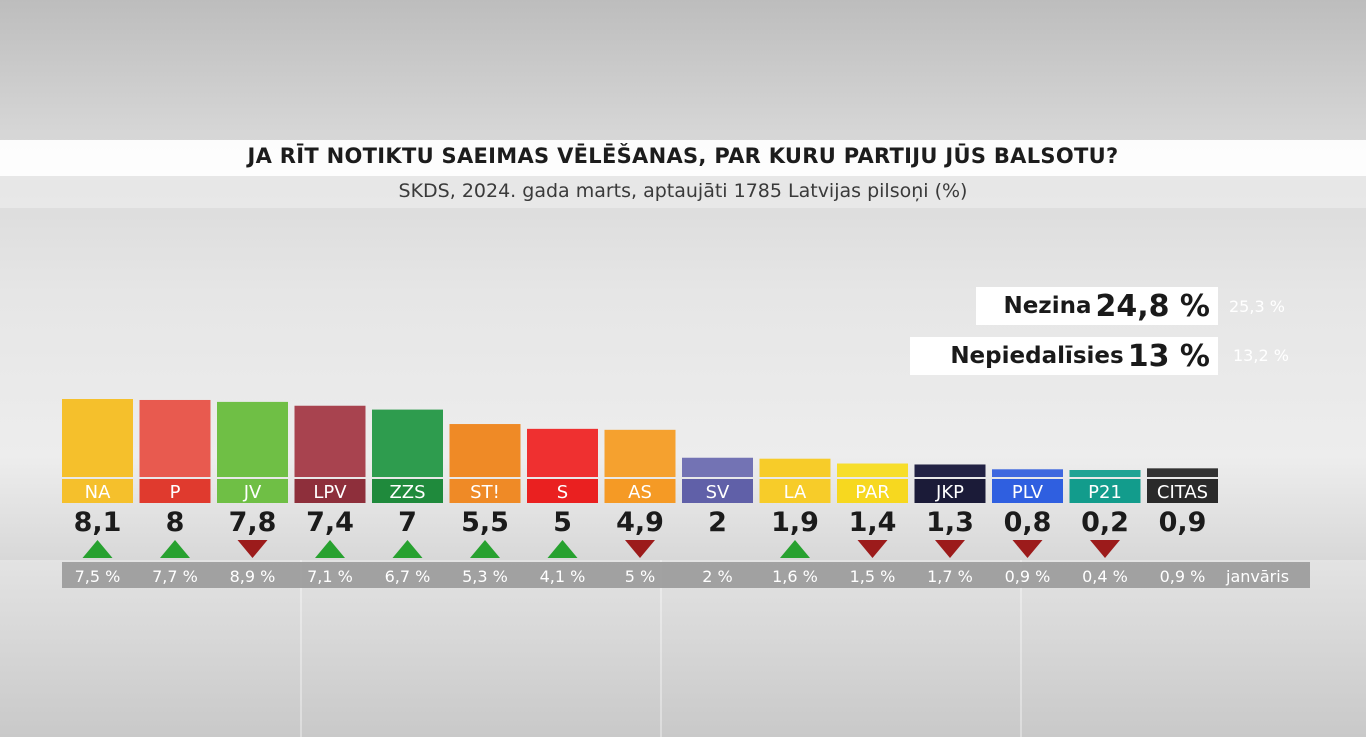 The image size is (1366, 737). I want to click on category-label: JKP, so click(949, 492).